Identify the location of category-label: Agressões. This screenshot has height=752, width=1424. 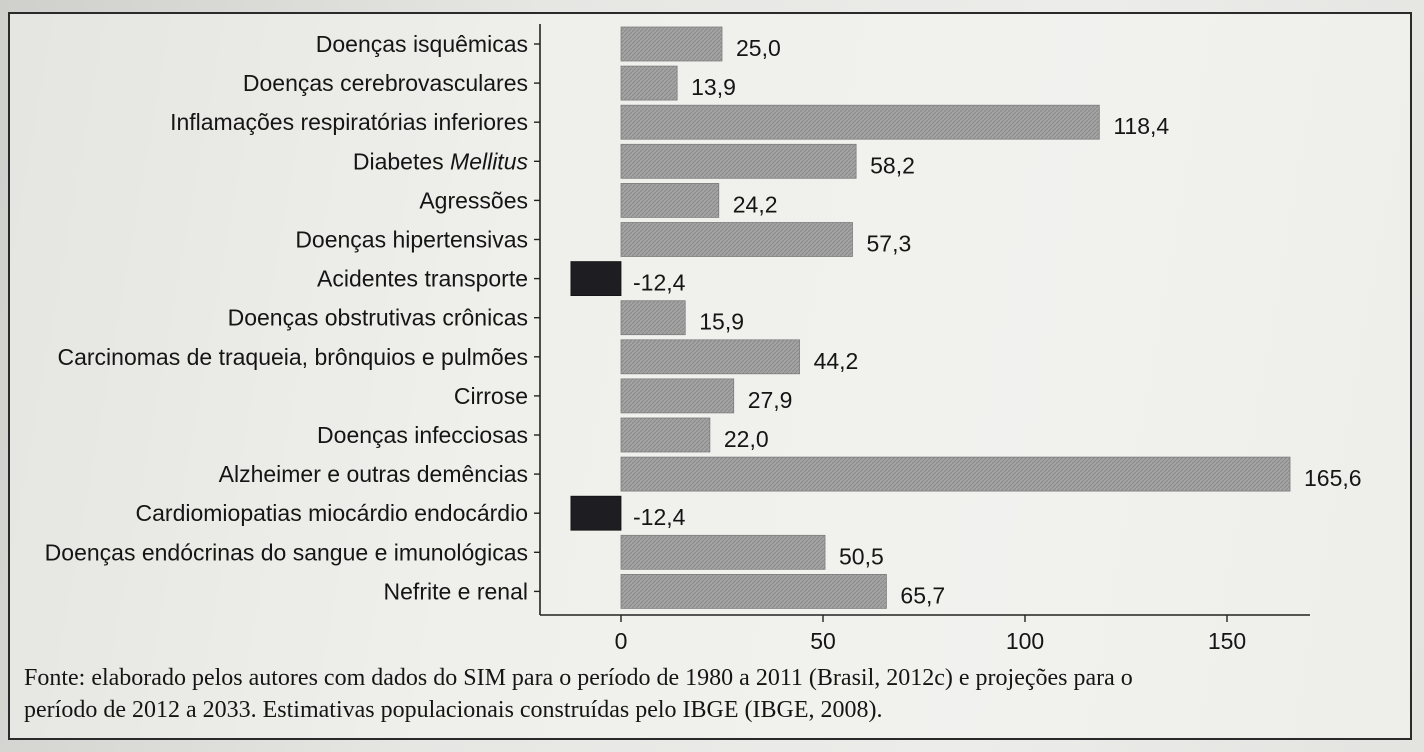
(473, 200).